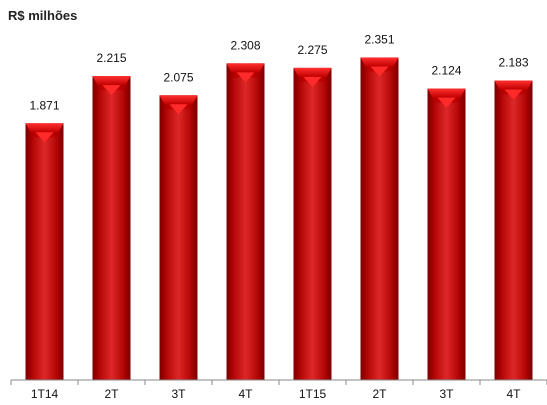  I want to click on value-label: 2.075, so click(178, 77).